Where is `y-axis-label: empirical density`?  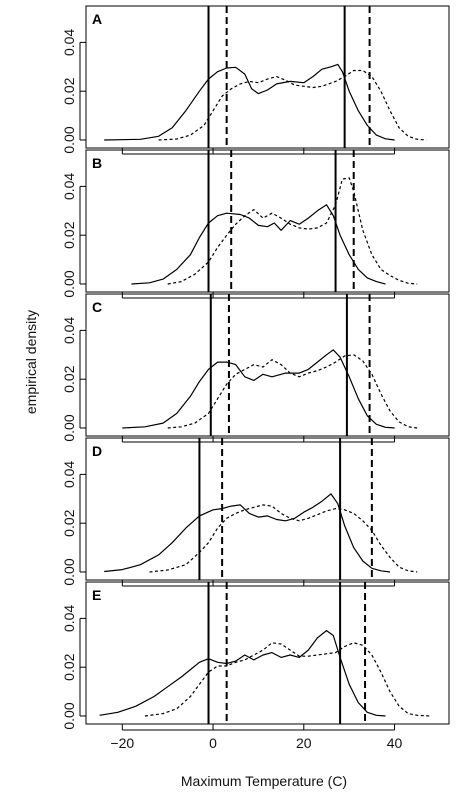 y-axis-label: empirical density is located at coordinates (31, 362).